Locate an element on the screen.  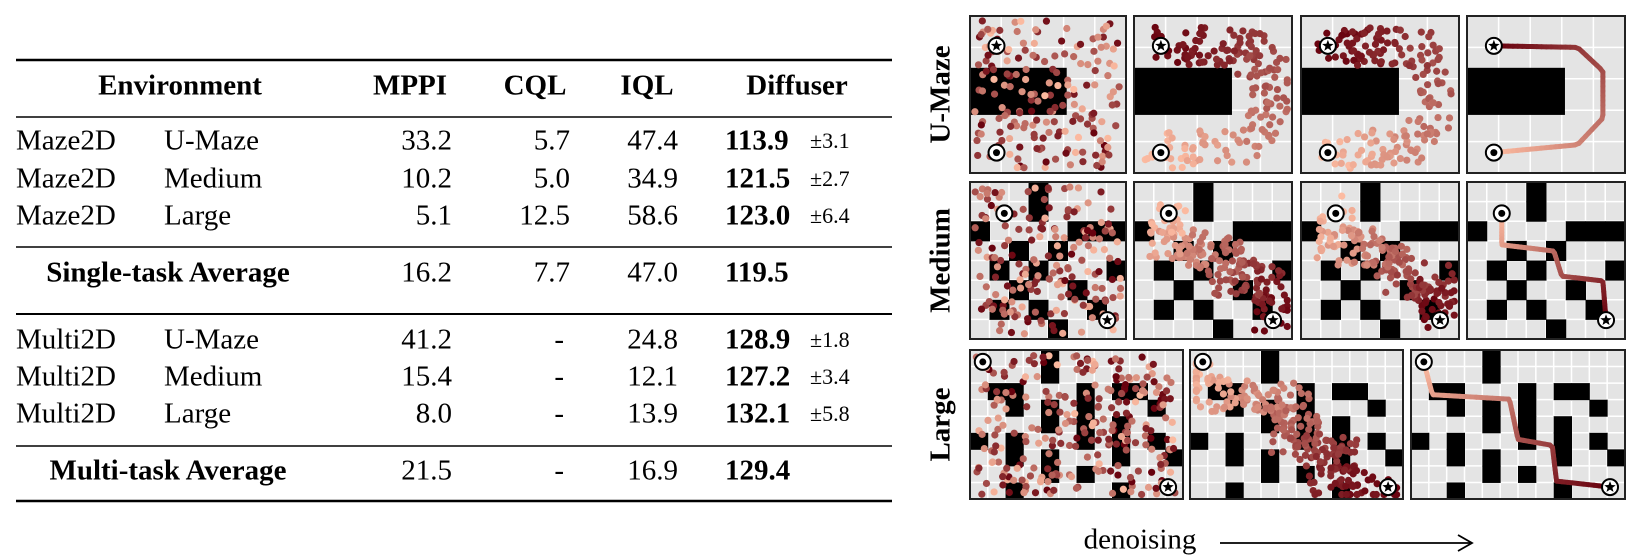
table-cell: 7.7 is located at coordinates (552, 273).